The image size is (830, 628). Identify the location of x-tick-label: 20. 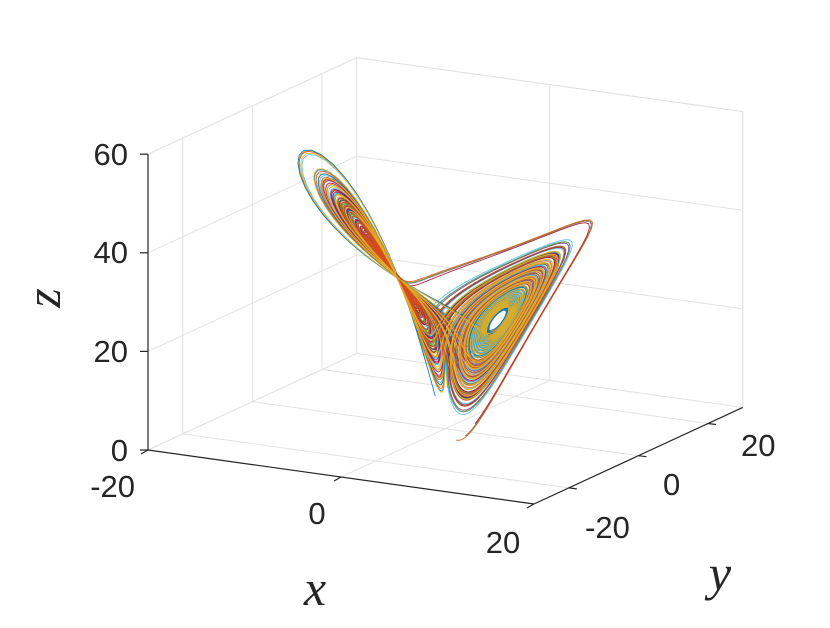
(503, 542).